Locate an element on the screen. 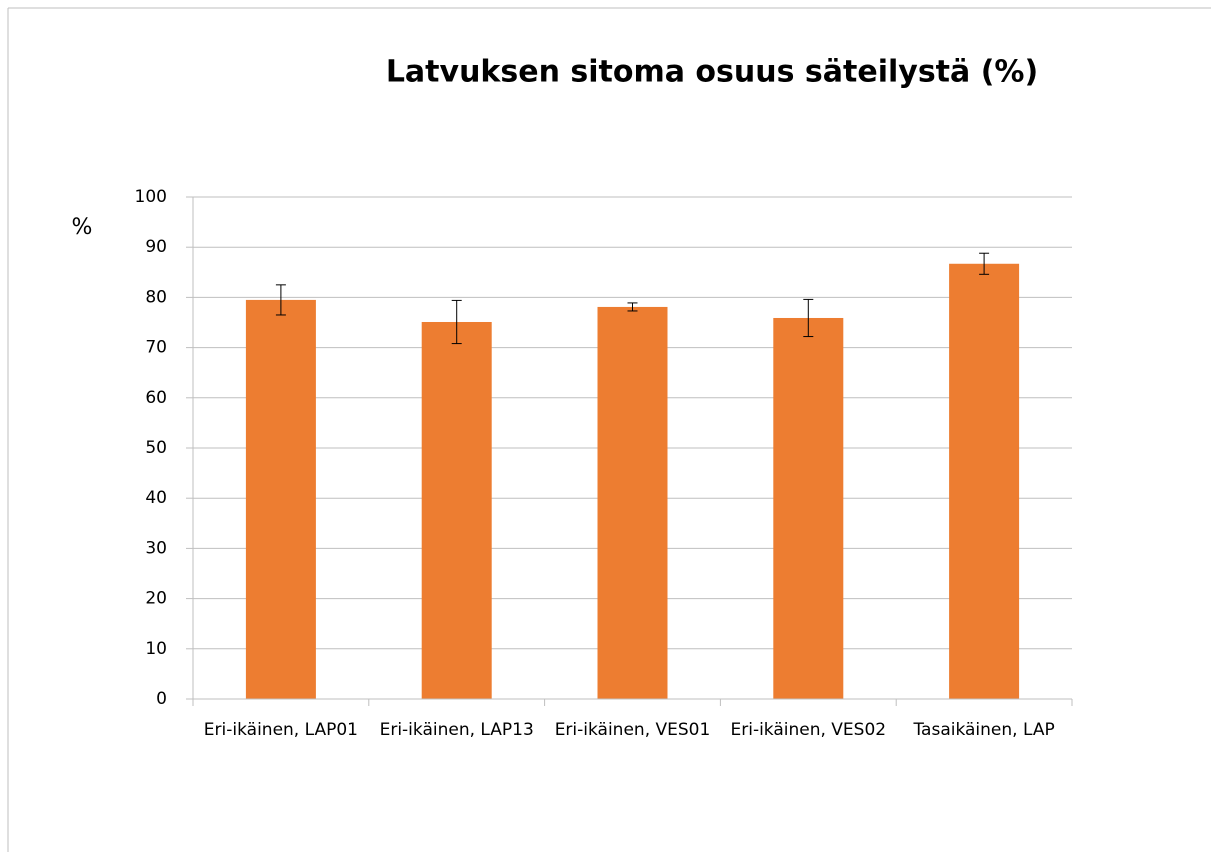 Image resolution: width=1211 pixels, height=852 pixels. y-tick-label: 90 is located at coordinates (156, 247).